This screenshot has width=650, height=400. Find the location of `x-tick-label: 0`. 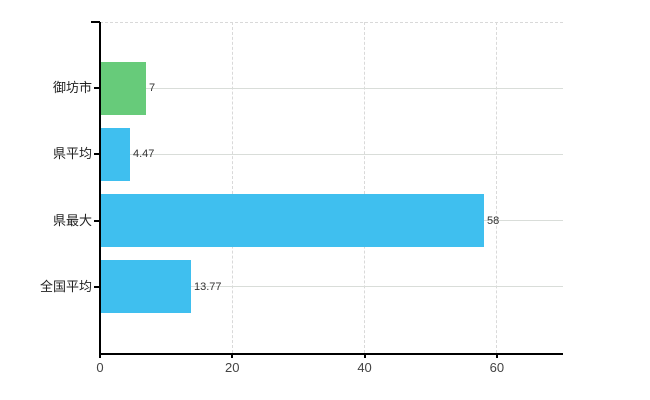

x-tick-label: 0 is located at coordinates (100, 367).